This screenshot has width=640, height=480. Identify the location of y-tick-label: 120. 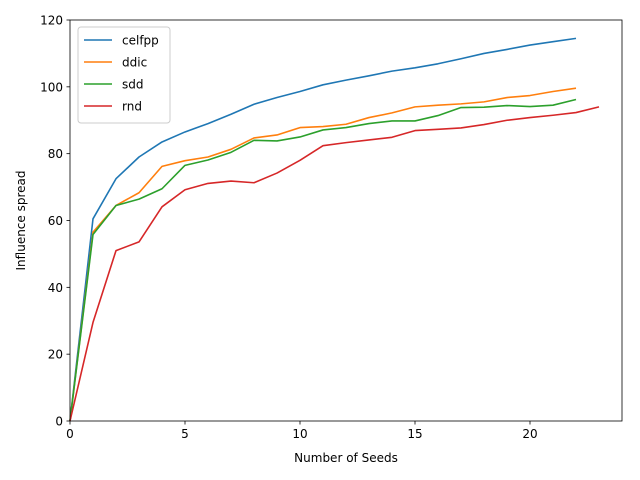
(51, 21).